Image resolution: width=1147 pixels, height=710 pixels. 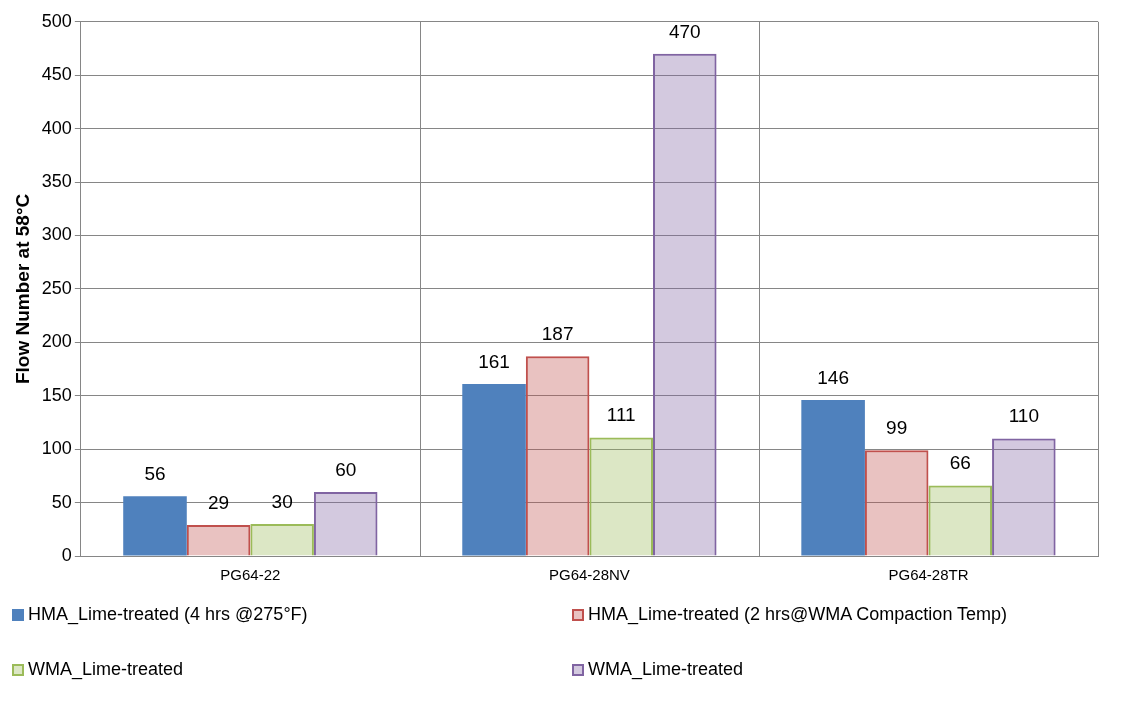 What do you see at coordinates (557, 333) in the screenshot?
I see `data-label: 187` at bounding box center [557, 333].